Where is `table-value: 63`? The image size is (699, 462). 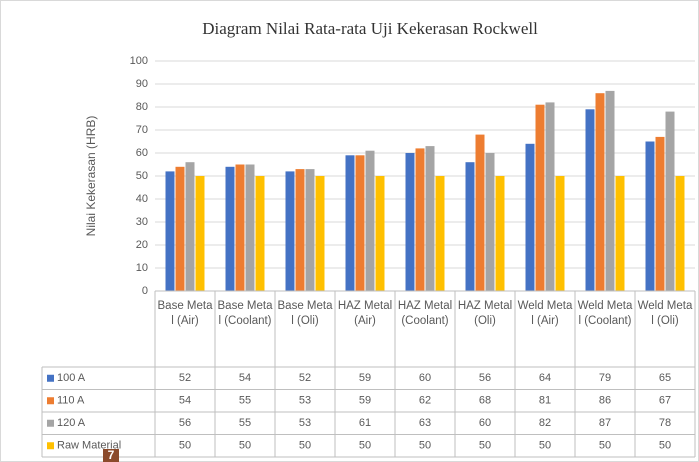 table-value: 63 is located at coordinates (425, 423).